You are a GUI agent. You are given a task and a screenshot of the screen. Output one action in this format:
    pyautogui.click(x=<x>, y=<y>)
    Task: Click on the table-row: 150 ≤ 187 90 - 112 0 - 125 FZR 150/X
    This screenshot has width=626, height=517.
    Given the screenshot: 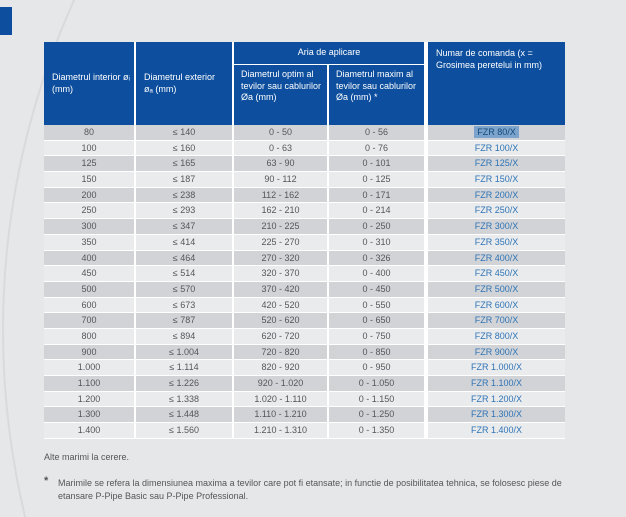 What is the action you would take?
    pyautogui.click(x=304, y=180)
    